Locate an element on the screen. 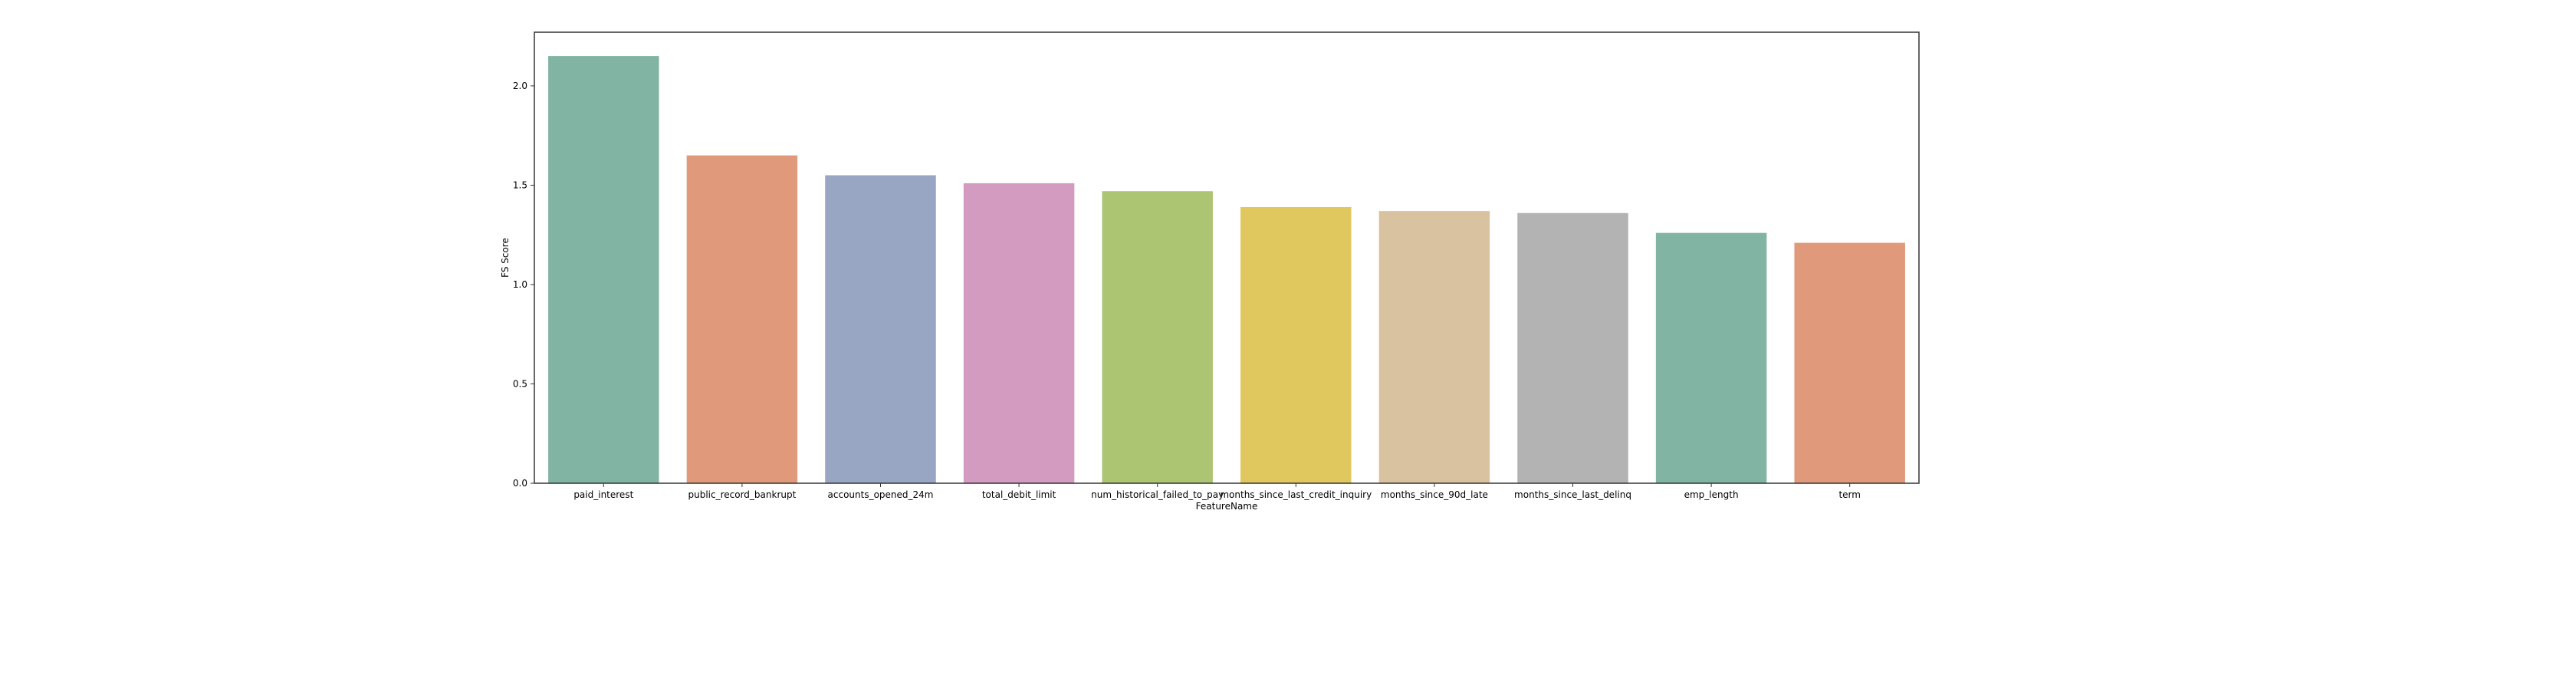 The height and width of the screenshot is (675, 2576). bar-accounts-opened-24m is located at coordinates (881, 329).